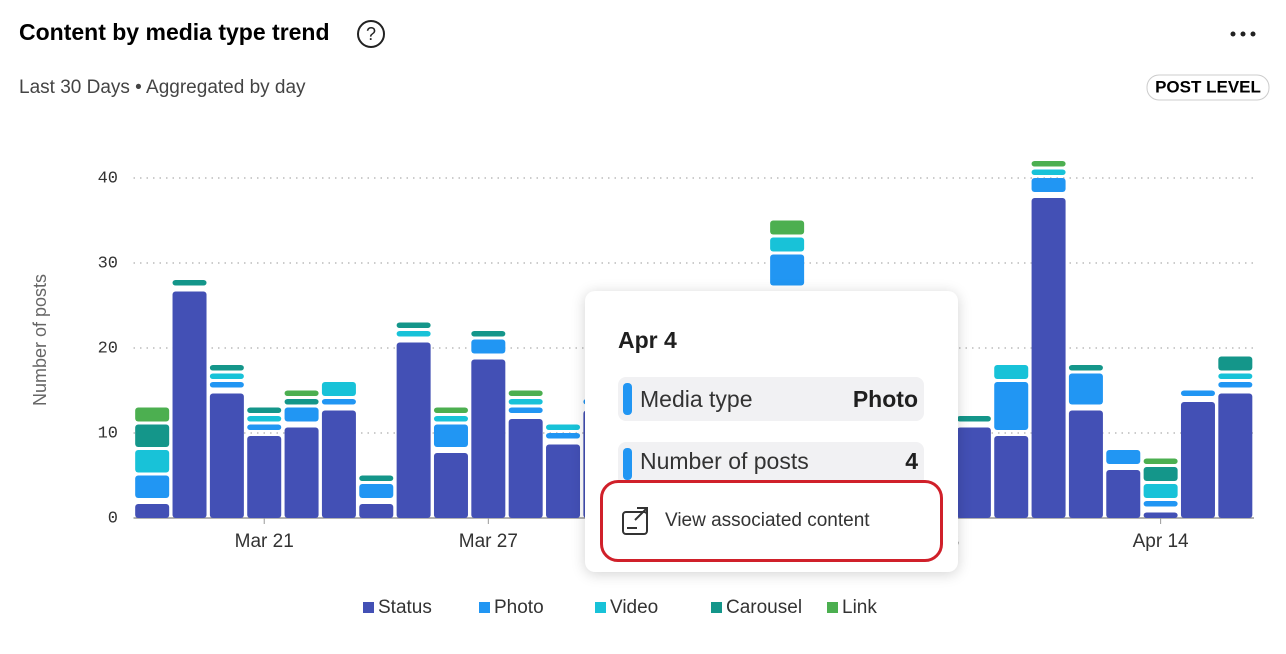 The image size is (1286, 654). Describe the element at coordinates (108, 178) in the screenshot. I see `y-tick-label: 40` at that location.